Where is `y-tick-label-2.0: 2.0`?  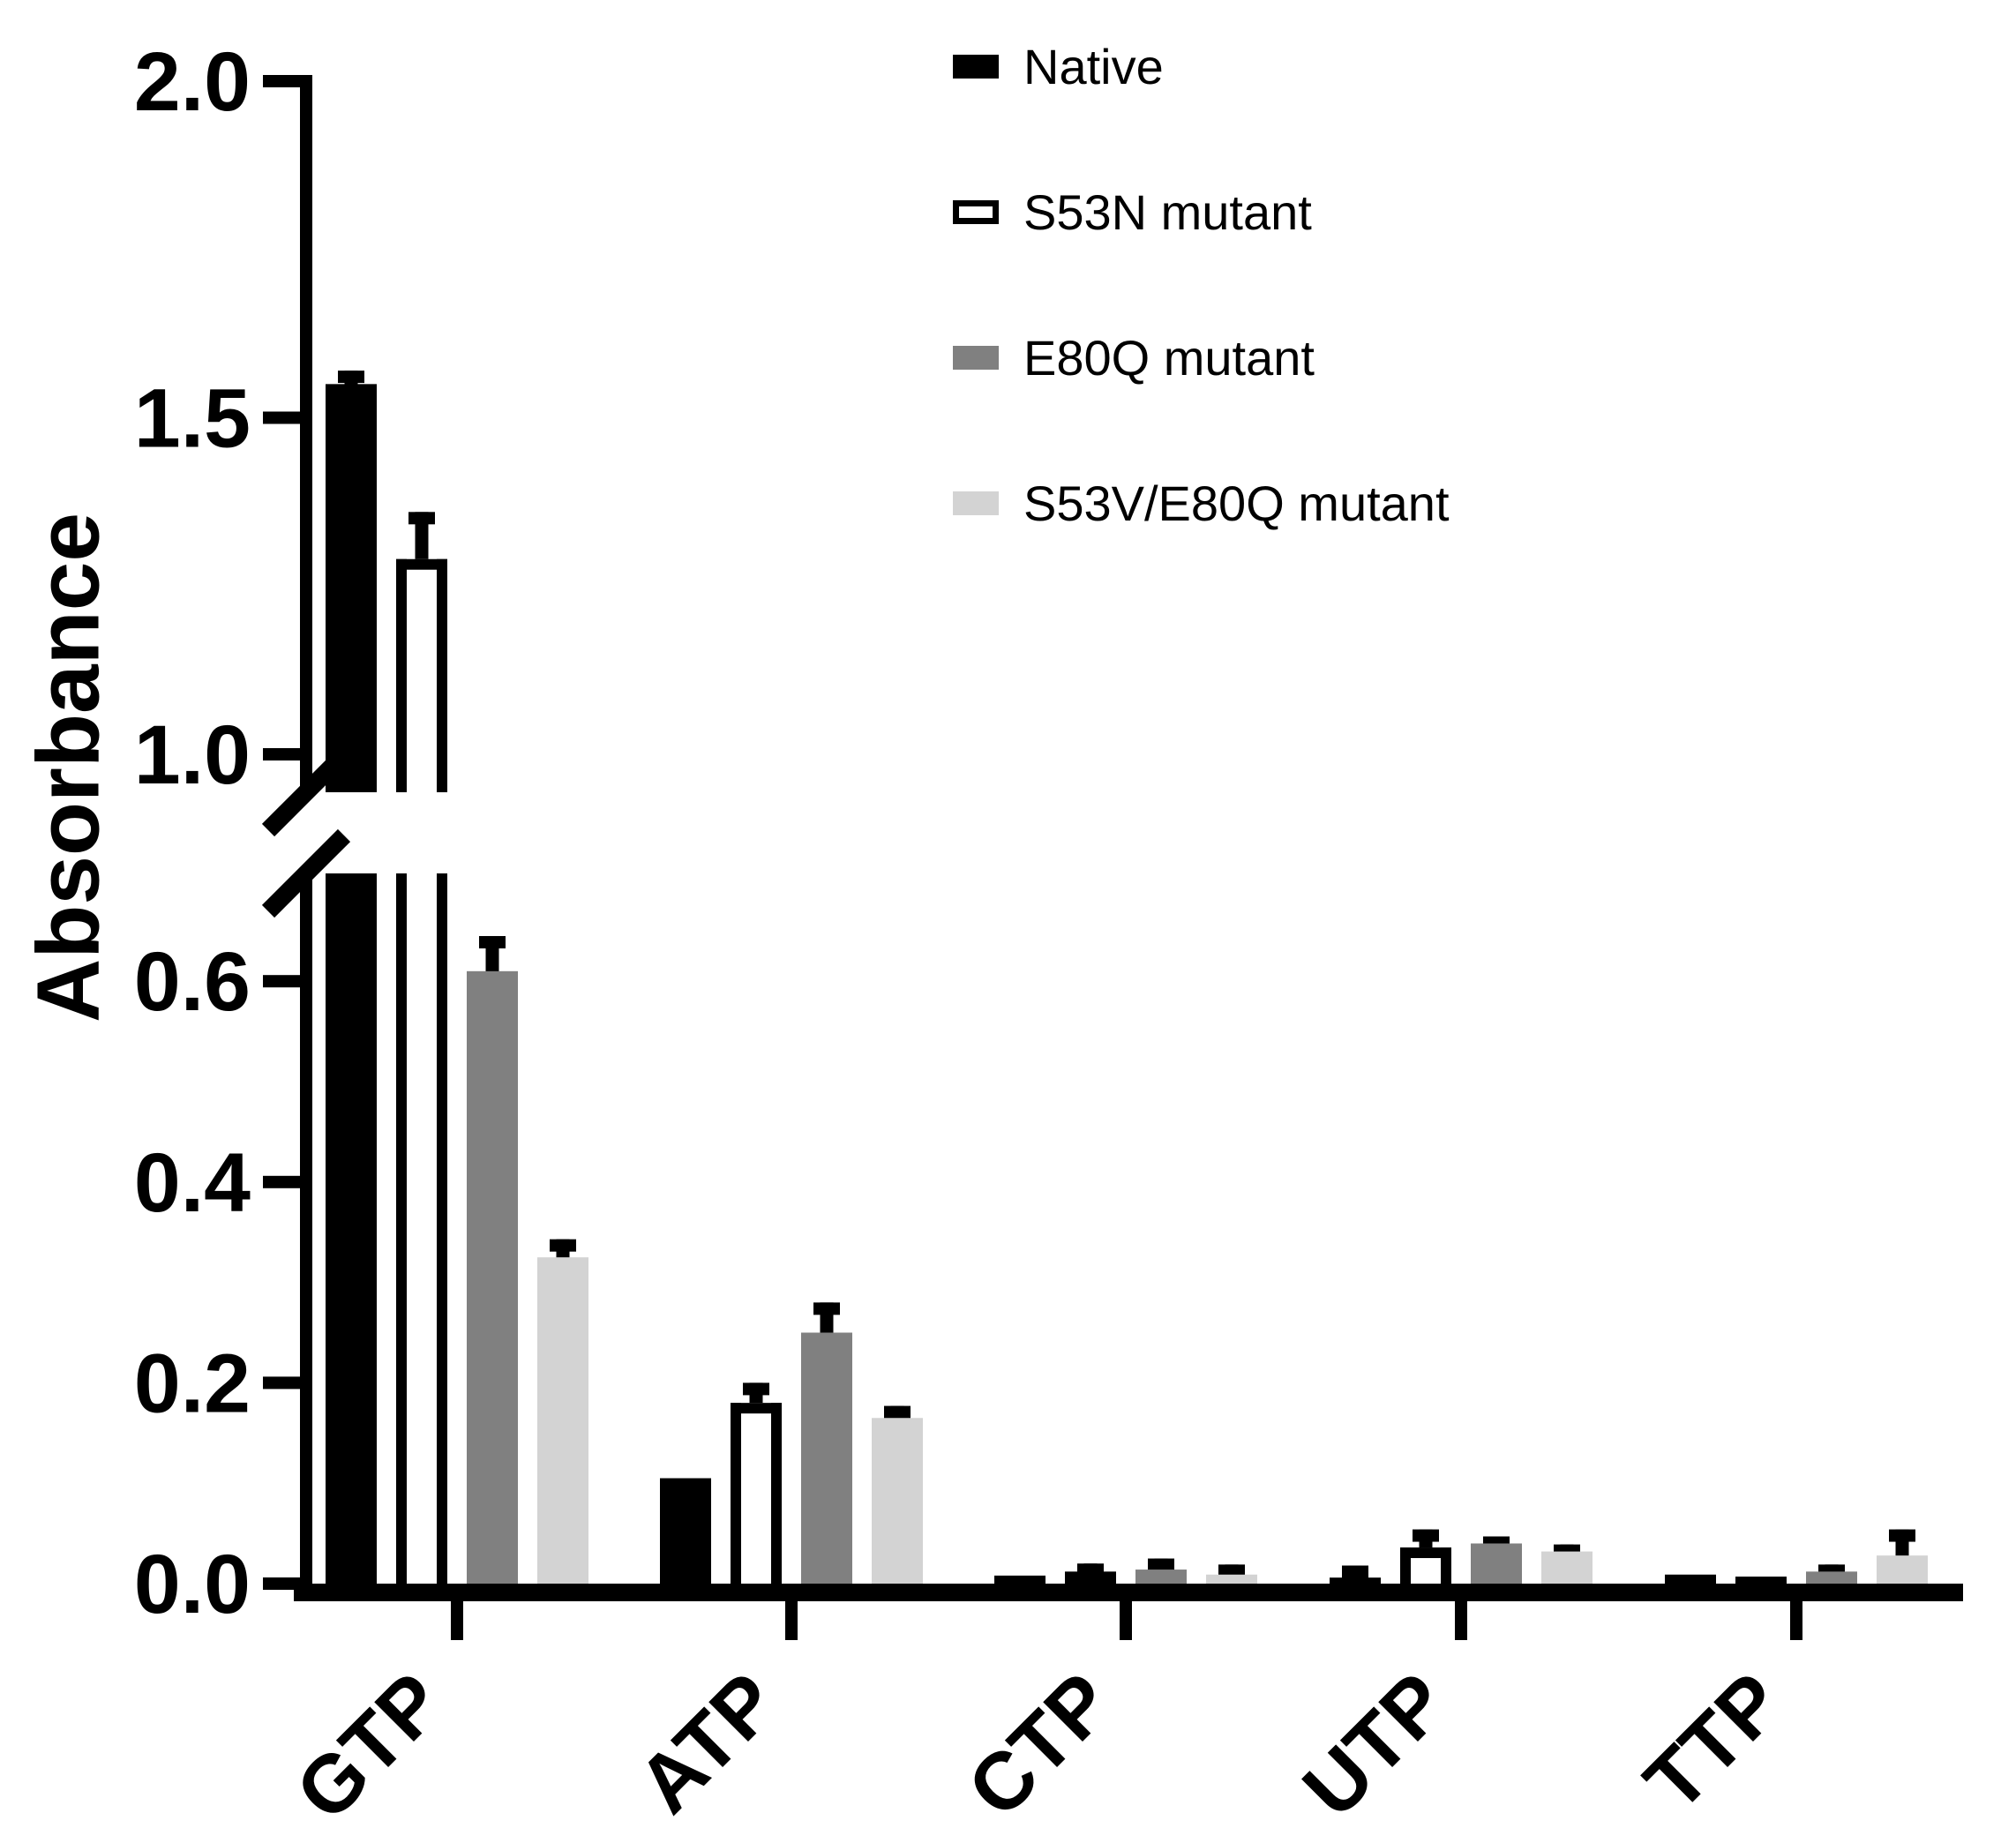
y-tick-label-2.0: 2.0 is located at coordinates (193, 82).